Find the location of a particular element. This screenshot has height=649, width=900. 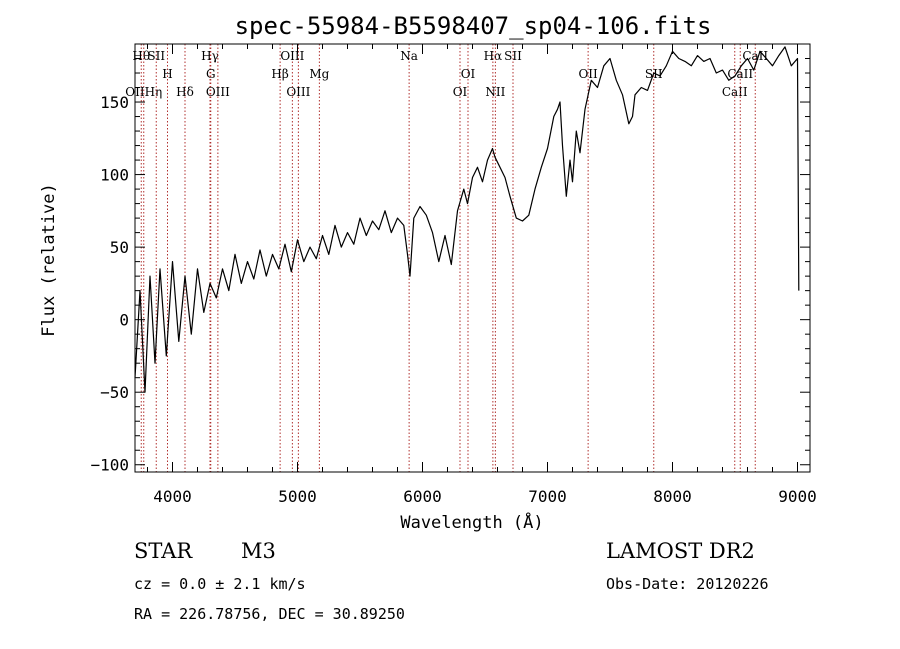

x-tick-label: 8000 is located at coordinates (672, 496).